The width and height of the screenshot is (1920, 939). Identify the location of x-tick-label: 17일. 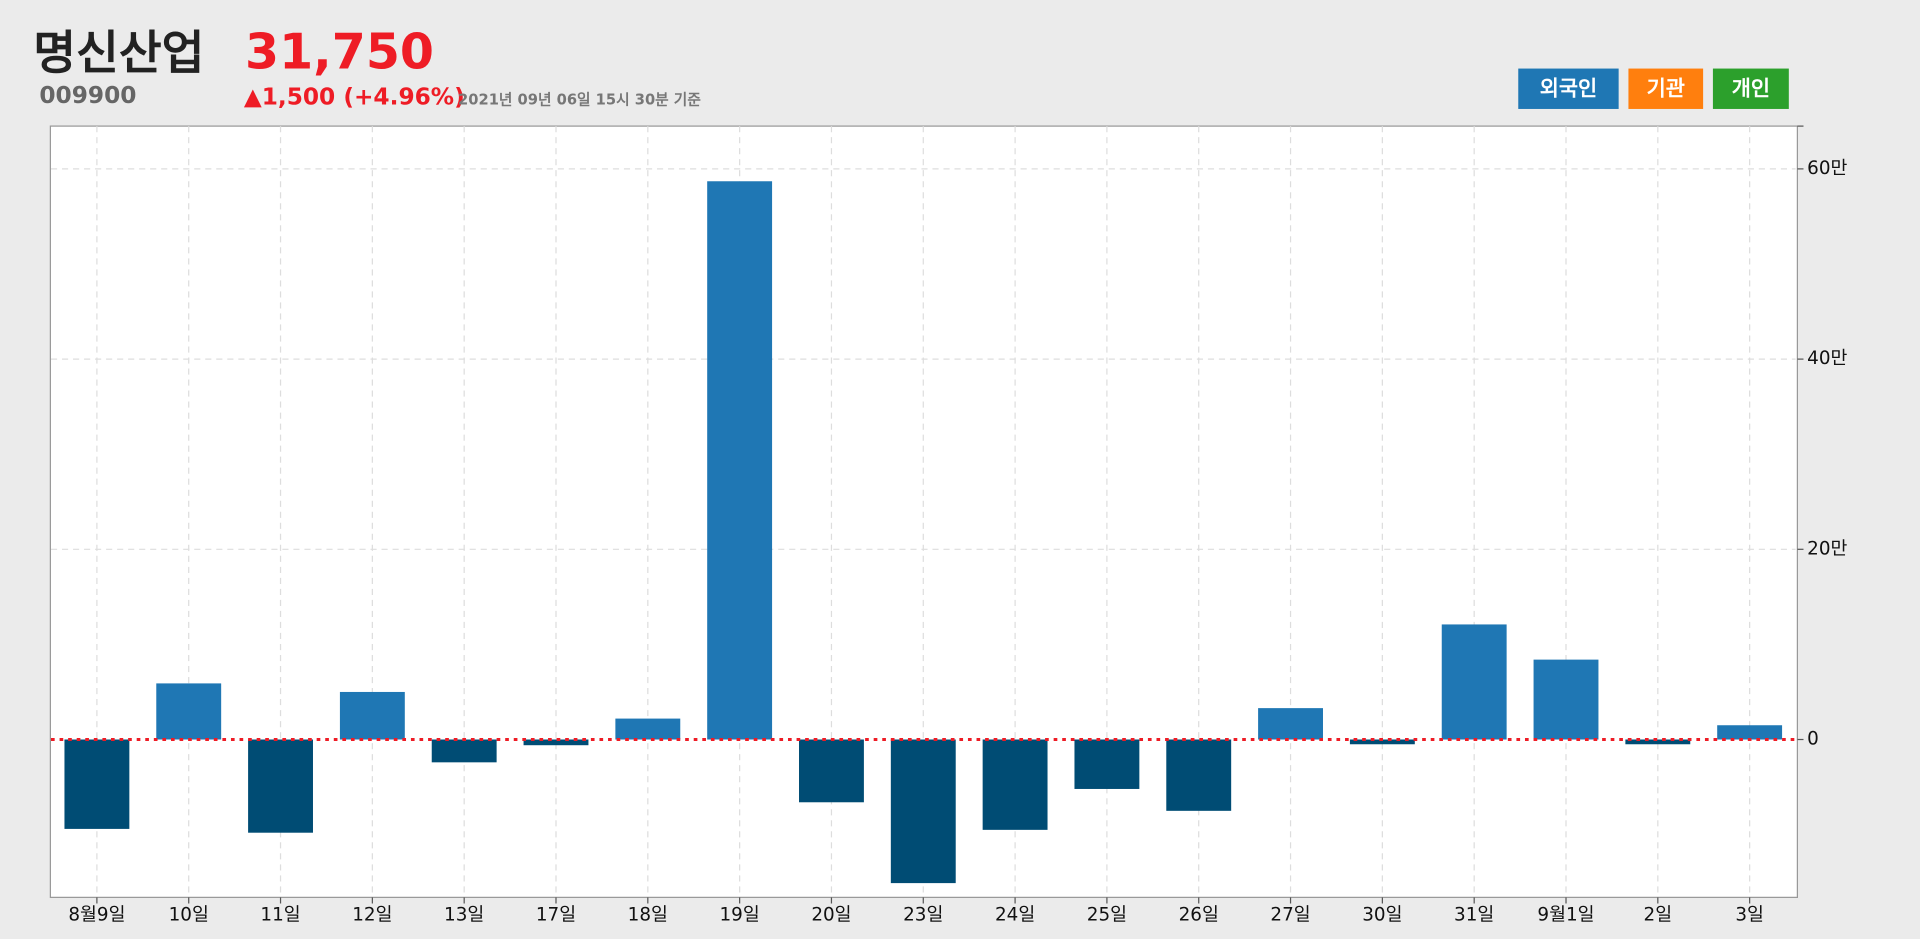
(556, 915).